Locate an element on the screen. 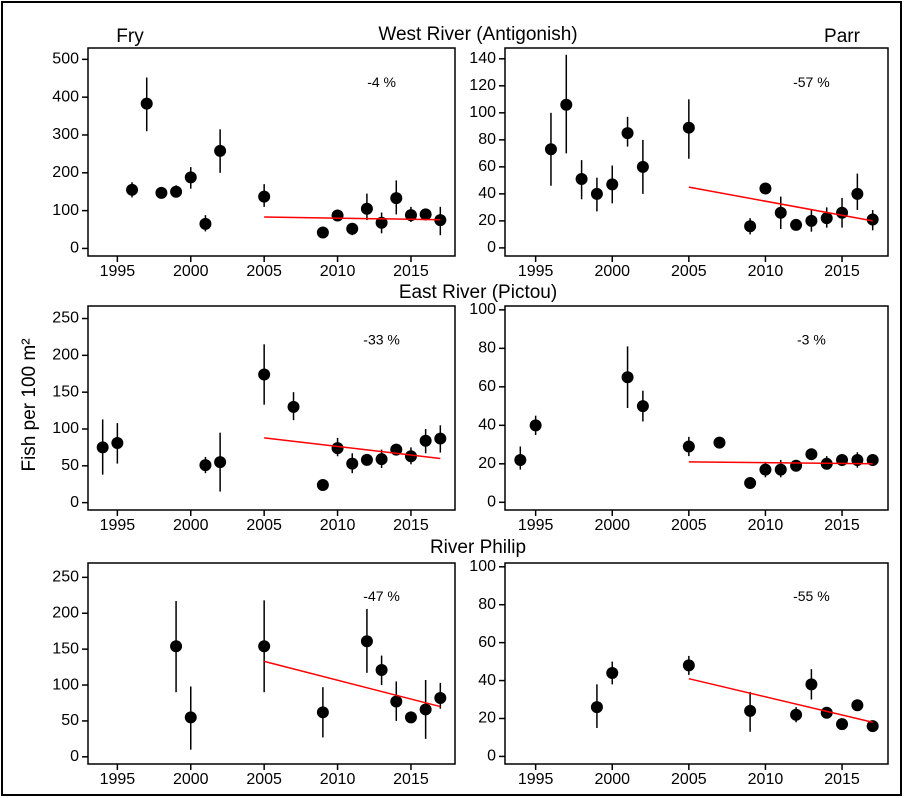 This screenshot has height=798, width=904. annotation: -4 % is located at coordinates (381, 82).